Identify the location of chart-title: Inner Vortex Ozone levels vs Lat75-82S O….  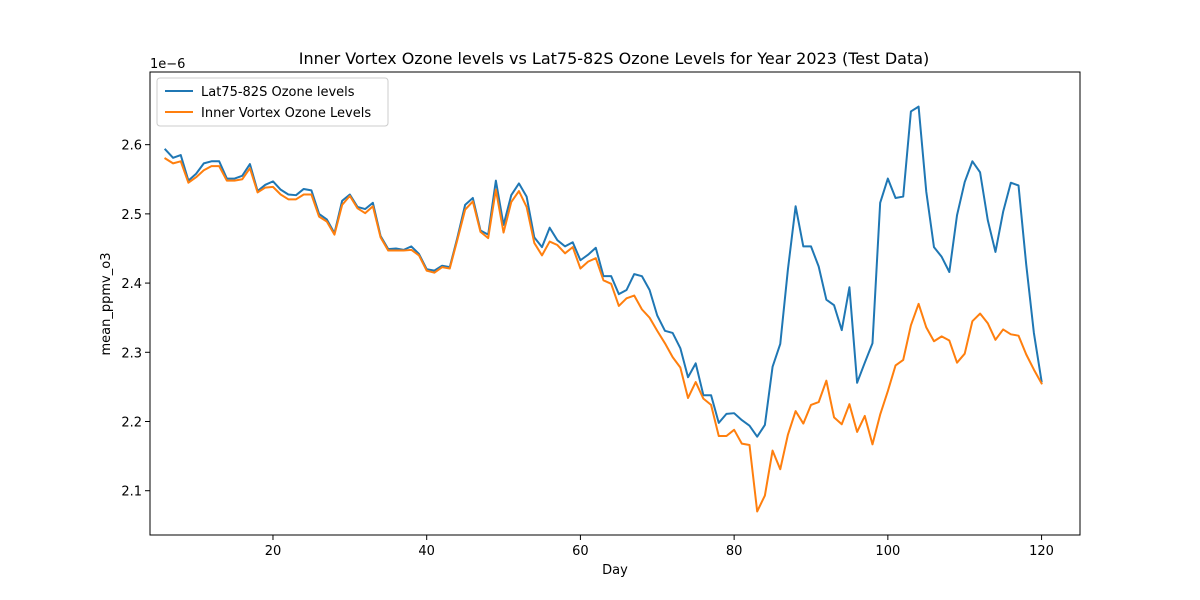
(614, 58).